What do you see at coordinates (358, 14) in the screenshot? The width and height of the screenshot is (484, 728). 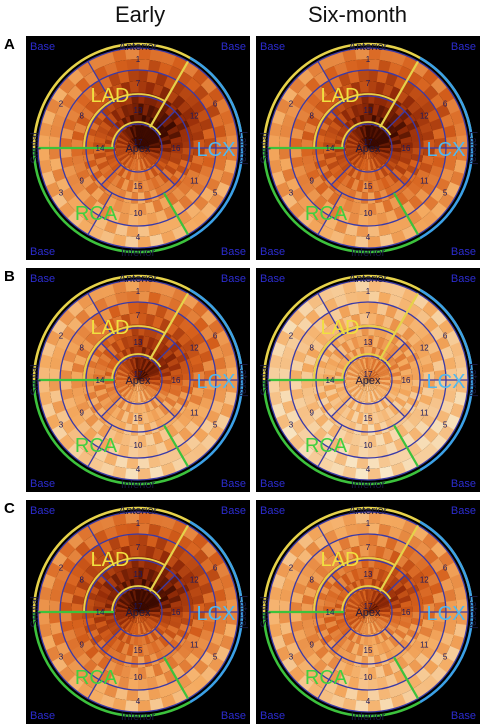 I see `column-title-six-month: Six-month` at bounding box center [358, 14].